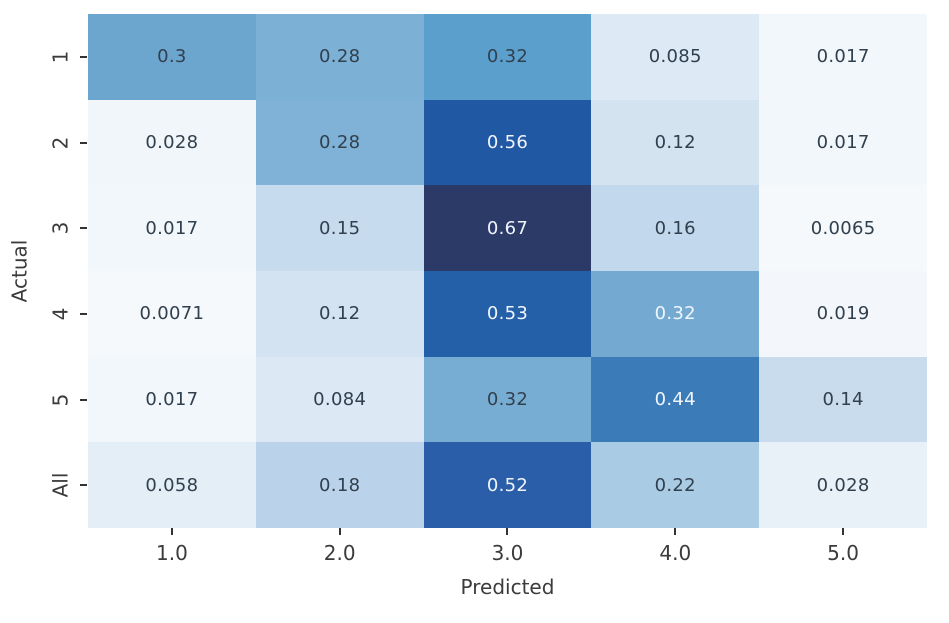  Describe the element at coordinates (339, 228) in the screenshot. I see `heatmap-cell-r3-c2: 0.15` at that location.